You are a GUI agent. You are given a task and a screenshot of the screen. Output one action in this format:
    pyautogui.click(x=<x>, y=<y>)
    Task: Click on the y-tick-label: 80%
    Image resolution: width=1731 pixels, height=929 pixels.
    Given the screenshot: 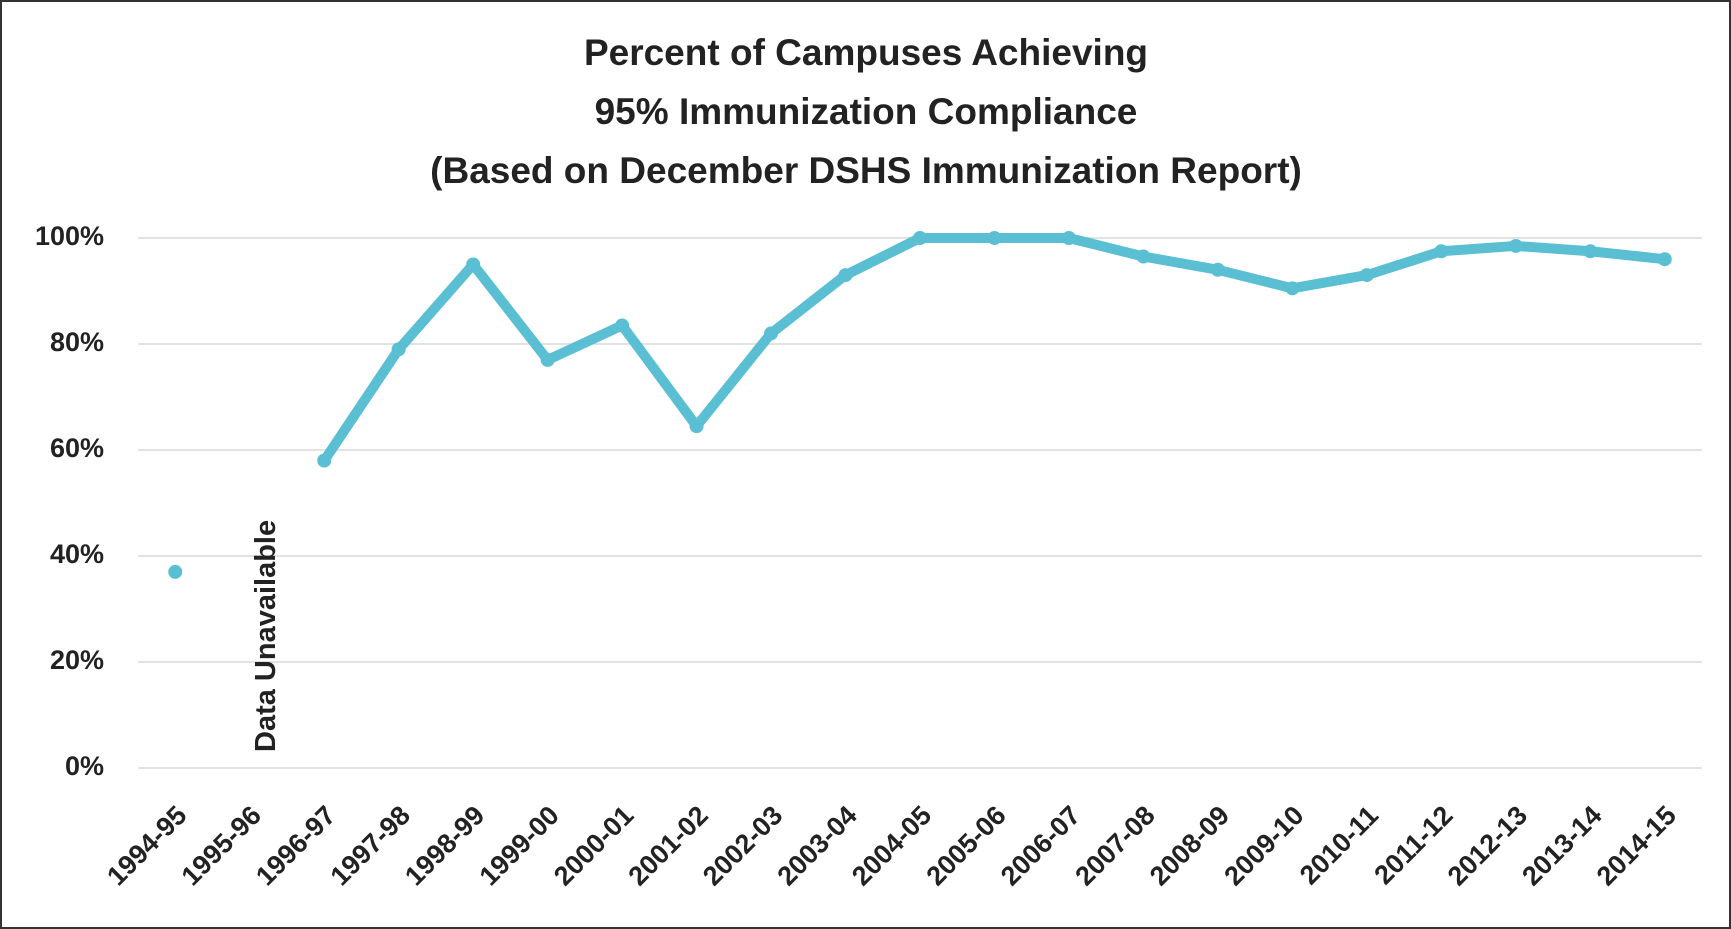 What is the action you would take?
    pyautogui.click(x=77, y=342)
    